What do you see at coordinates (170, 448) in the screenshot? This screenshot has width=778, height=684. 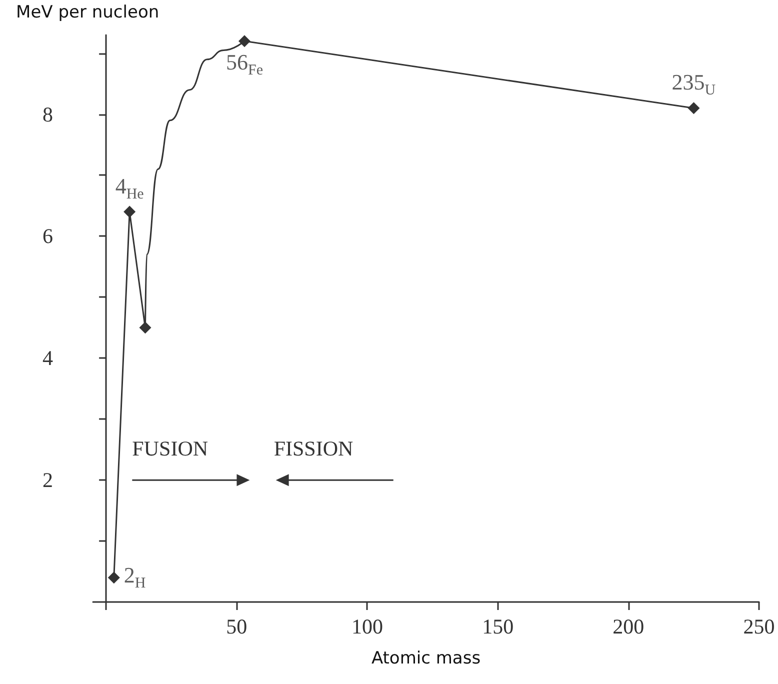 I see `annotation: FUSION` at bounding box center [170, 448].